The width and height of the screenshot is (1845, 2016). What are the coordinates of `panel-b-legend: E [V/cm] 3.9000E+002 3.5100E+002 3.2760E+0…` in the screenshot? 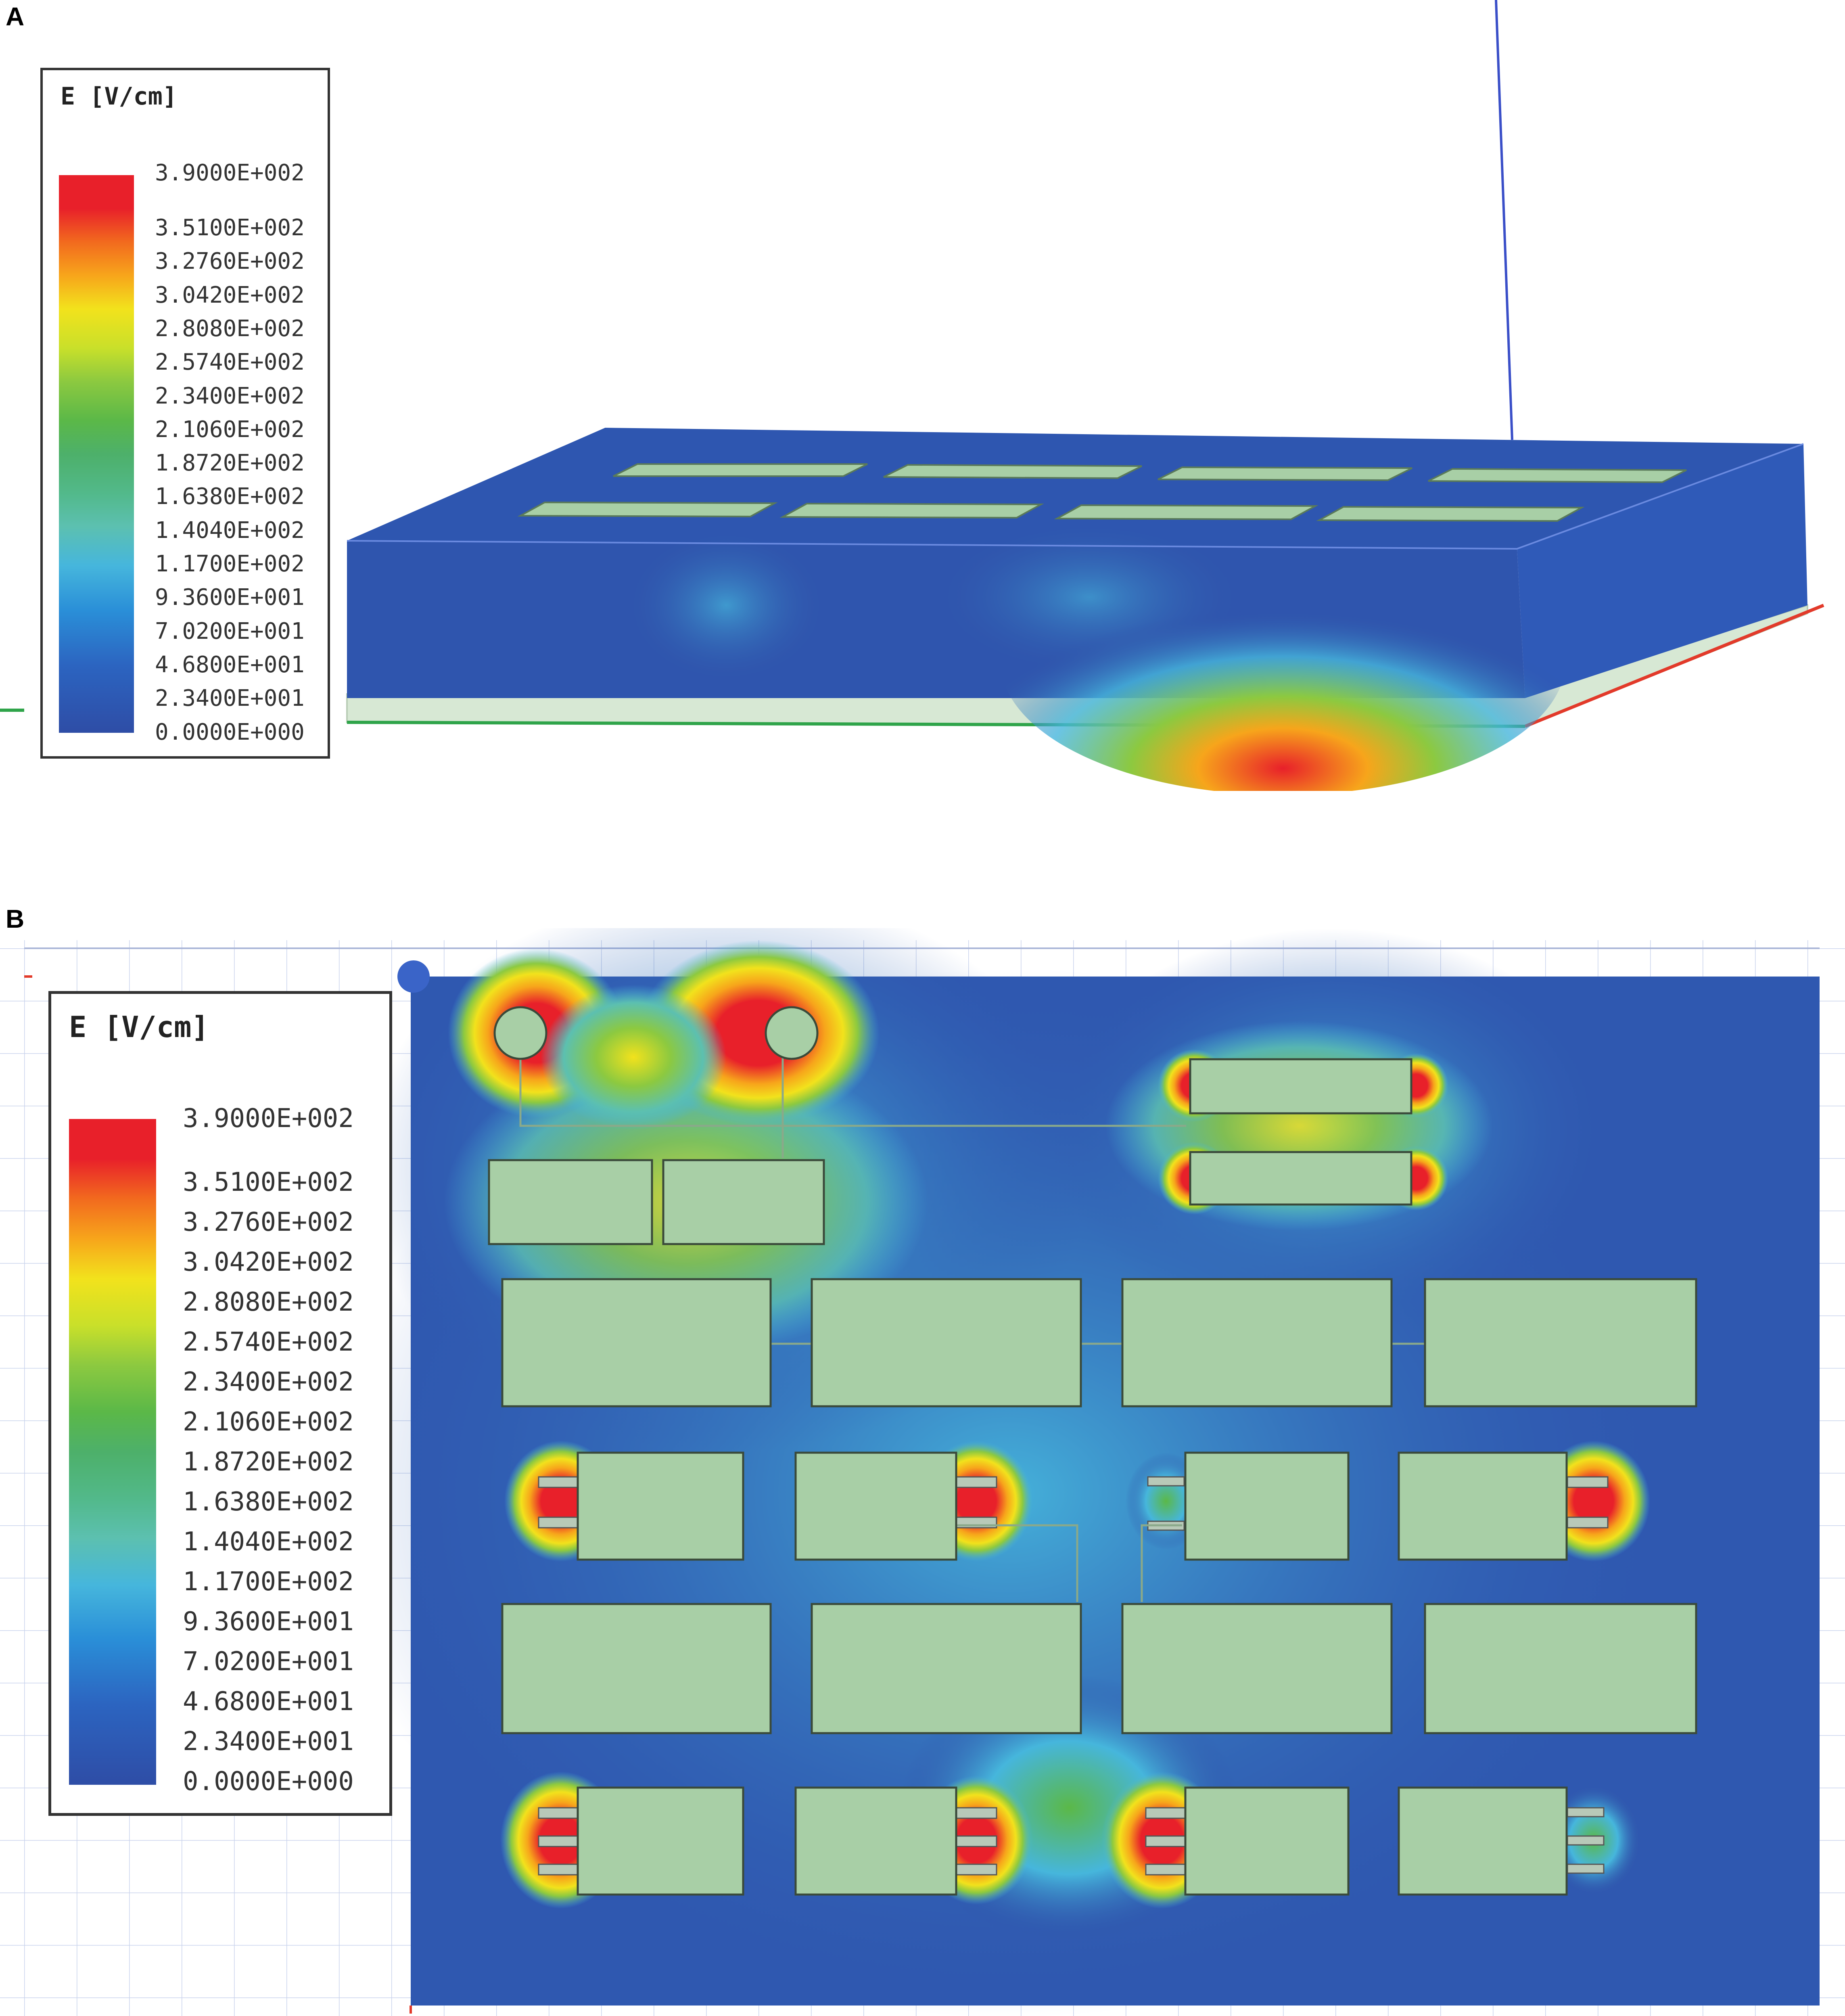 It's located at (220, 1403).